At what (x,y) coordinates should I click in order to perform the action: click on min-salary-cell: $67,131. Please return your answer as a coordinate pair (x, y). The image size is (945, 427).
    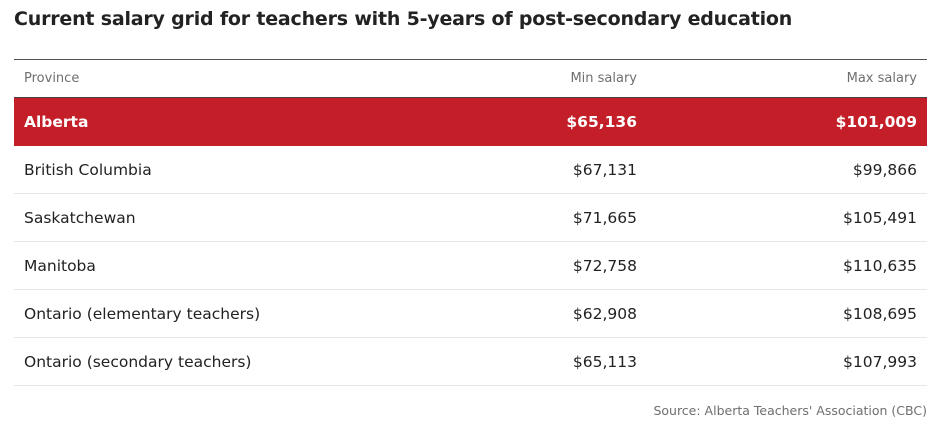
    Looking at the image, I should click on (604, 169).